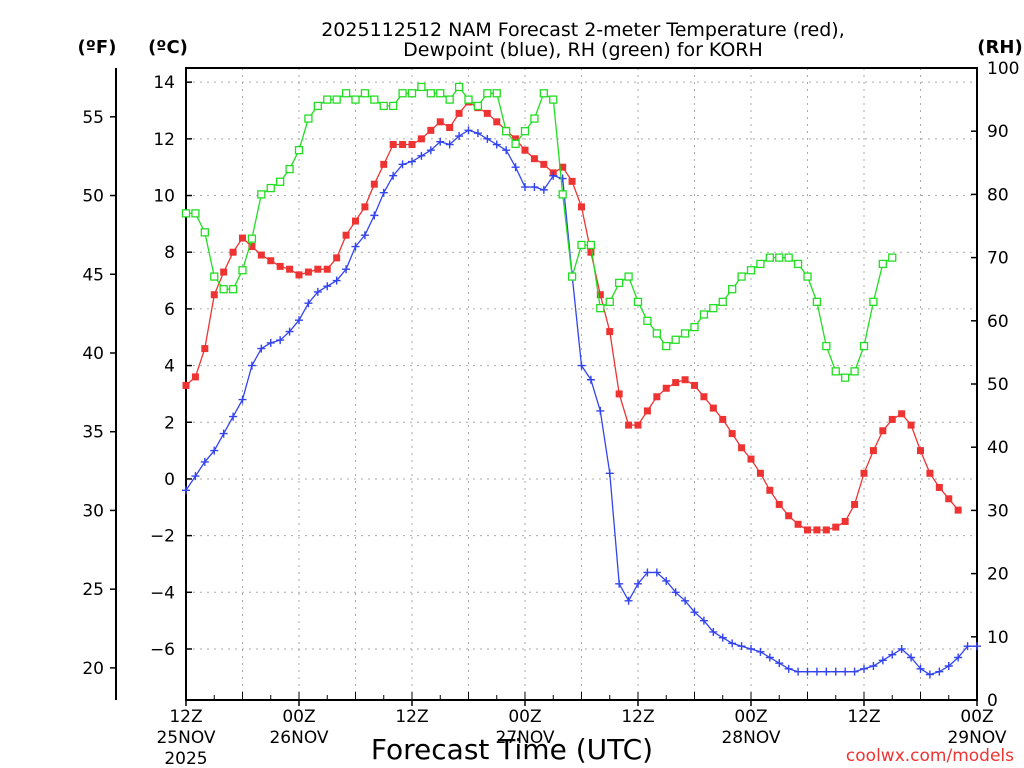 The image size is (1024, 768). I want to click on x-tick-date: 29NOV, so click(976, 738).